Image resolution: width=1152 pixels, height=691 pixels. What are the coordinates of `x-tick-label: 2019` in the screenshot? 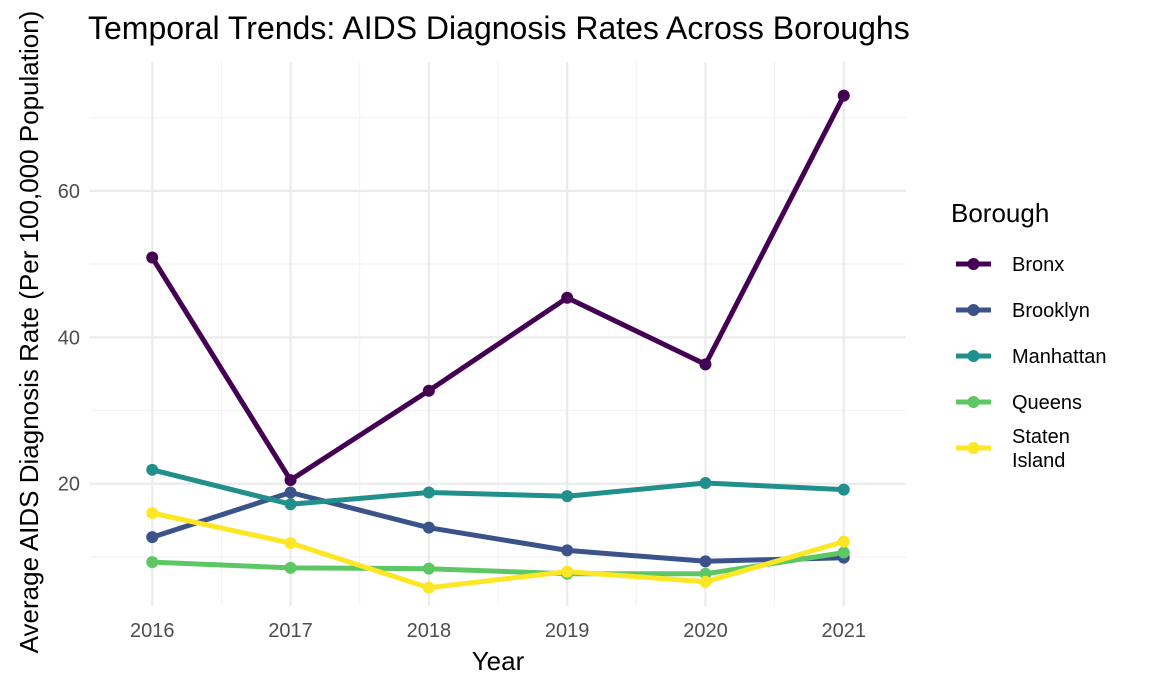 It's located at (567, 631).